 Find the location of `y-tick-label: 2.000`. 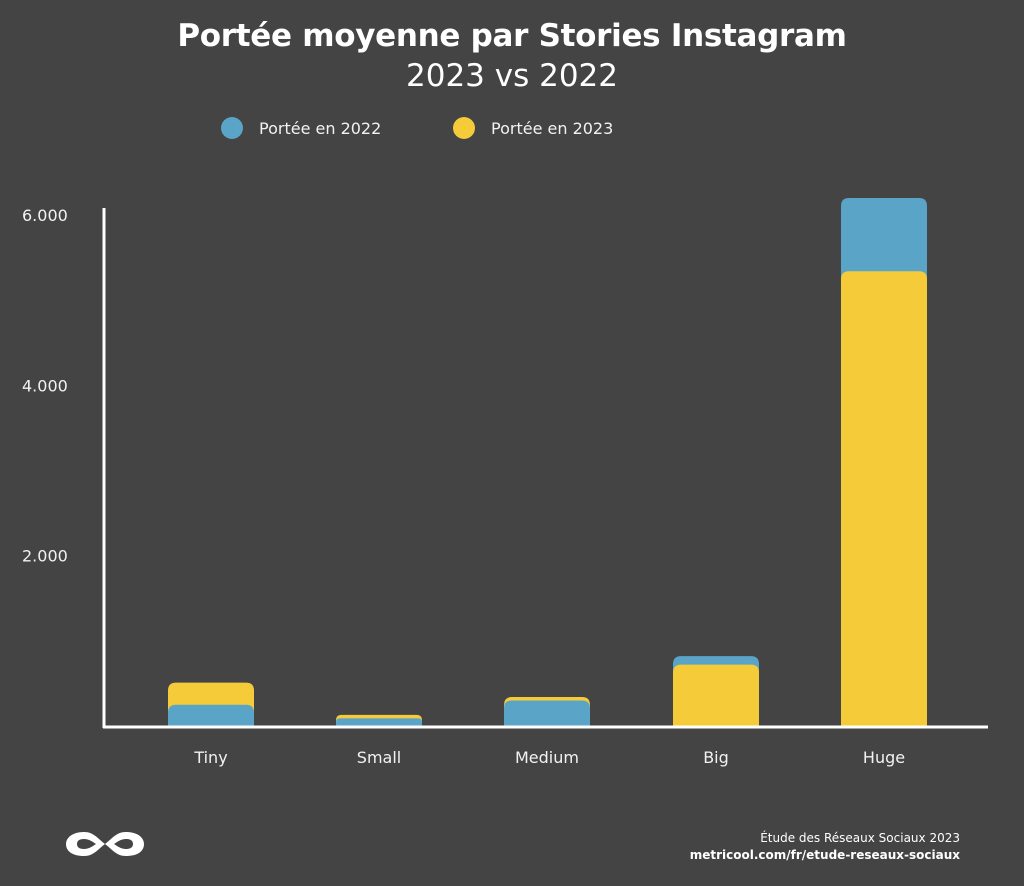

y-tick-label: 2.000 is located at coordinates (45, 556).